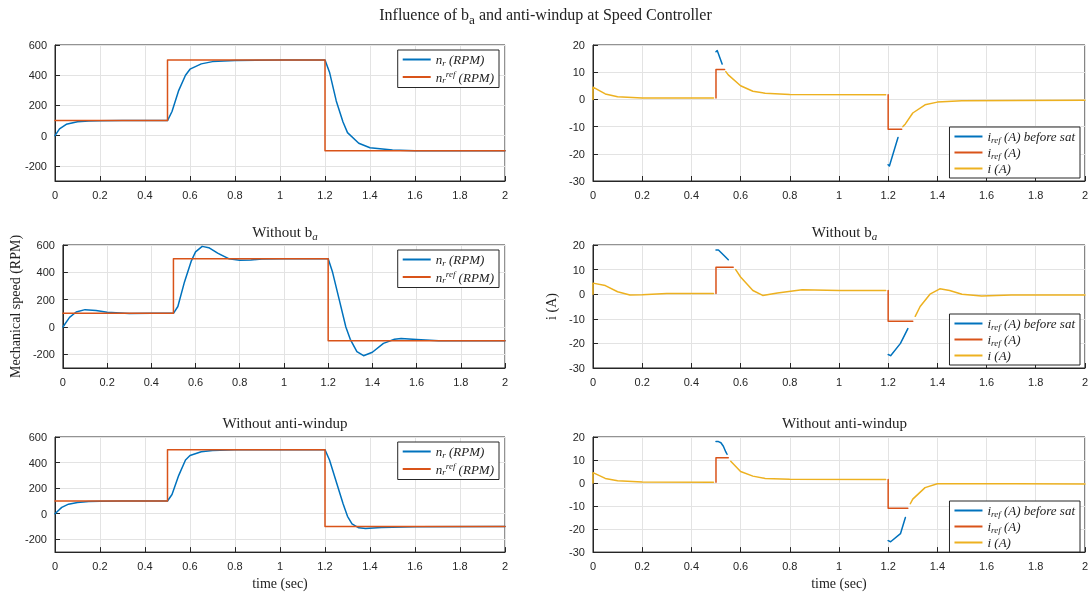 Image resolution: width=1091 pixels, height=595 pixels. What do you see at coordinates (545, 17) in the screenshot?
I see `text: Influence of b$_{a}$ and anti-windup at Speed Controller` at bounding box center [545, 17].